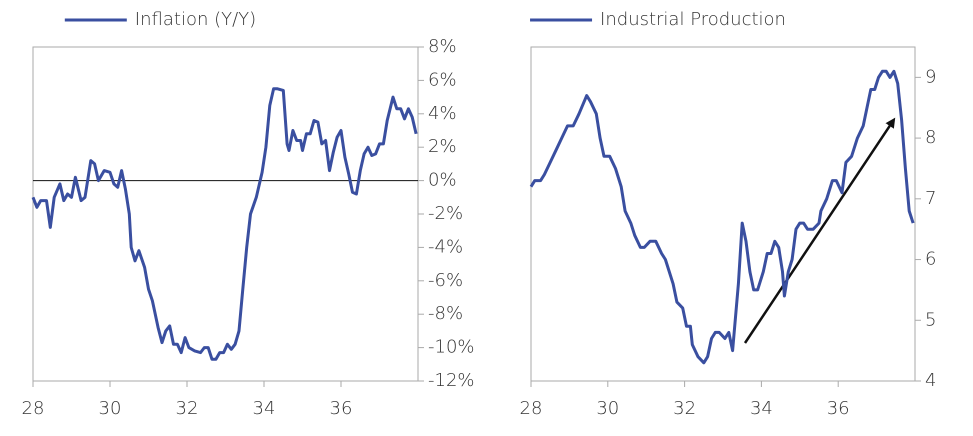 The height and width of the screenshot is (436, 973). What do you see at coordinates (442, 146) in the screenshot?
I see `y-tick-label: 2%` at bounding box center [442, 146].